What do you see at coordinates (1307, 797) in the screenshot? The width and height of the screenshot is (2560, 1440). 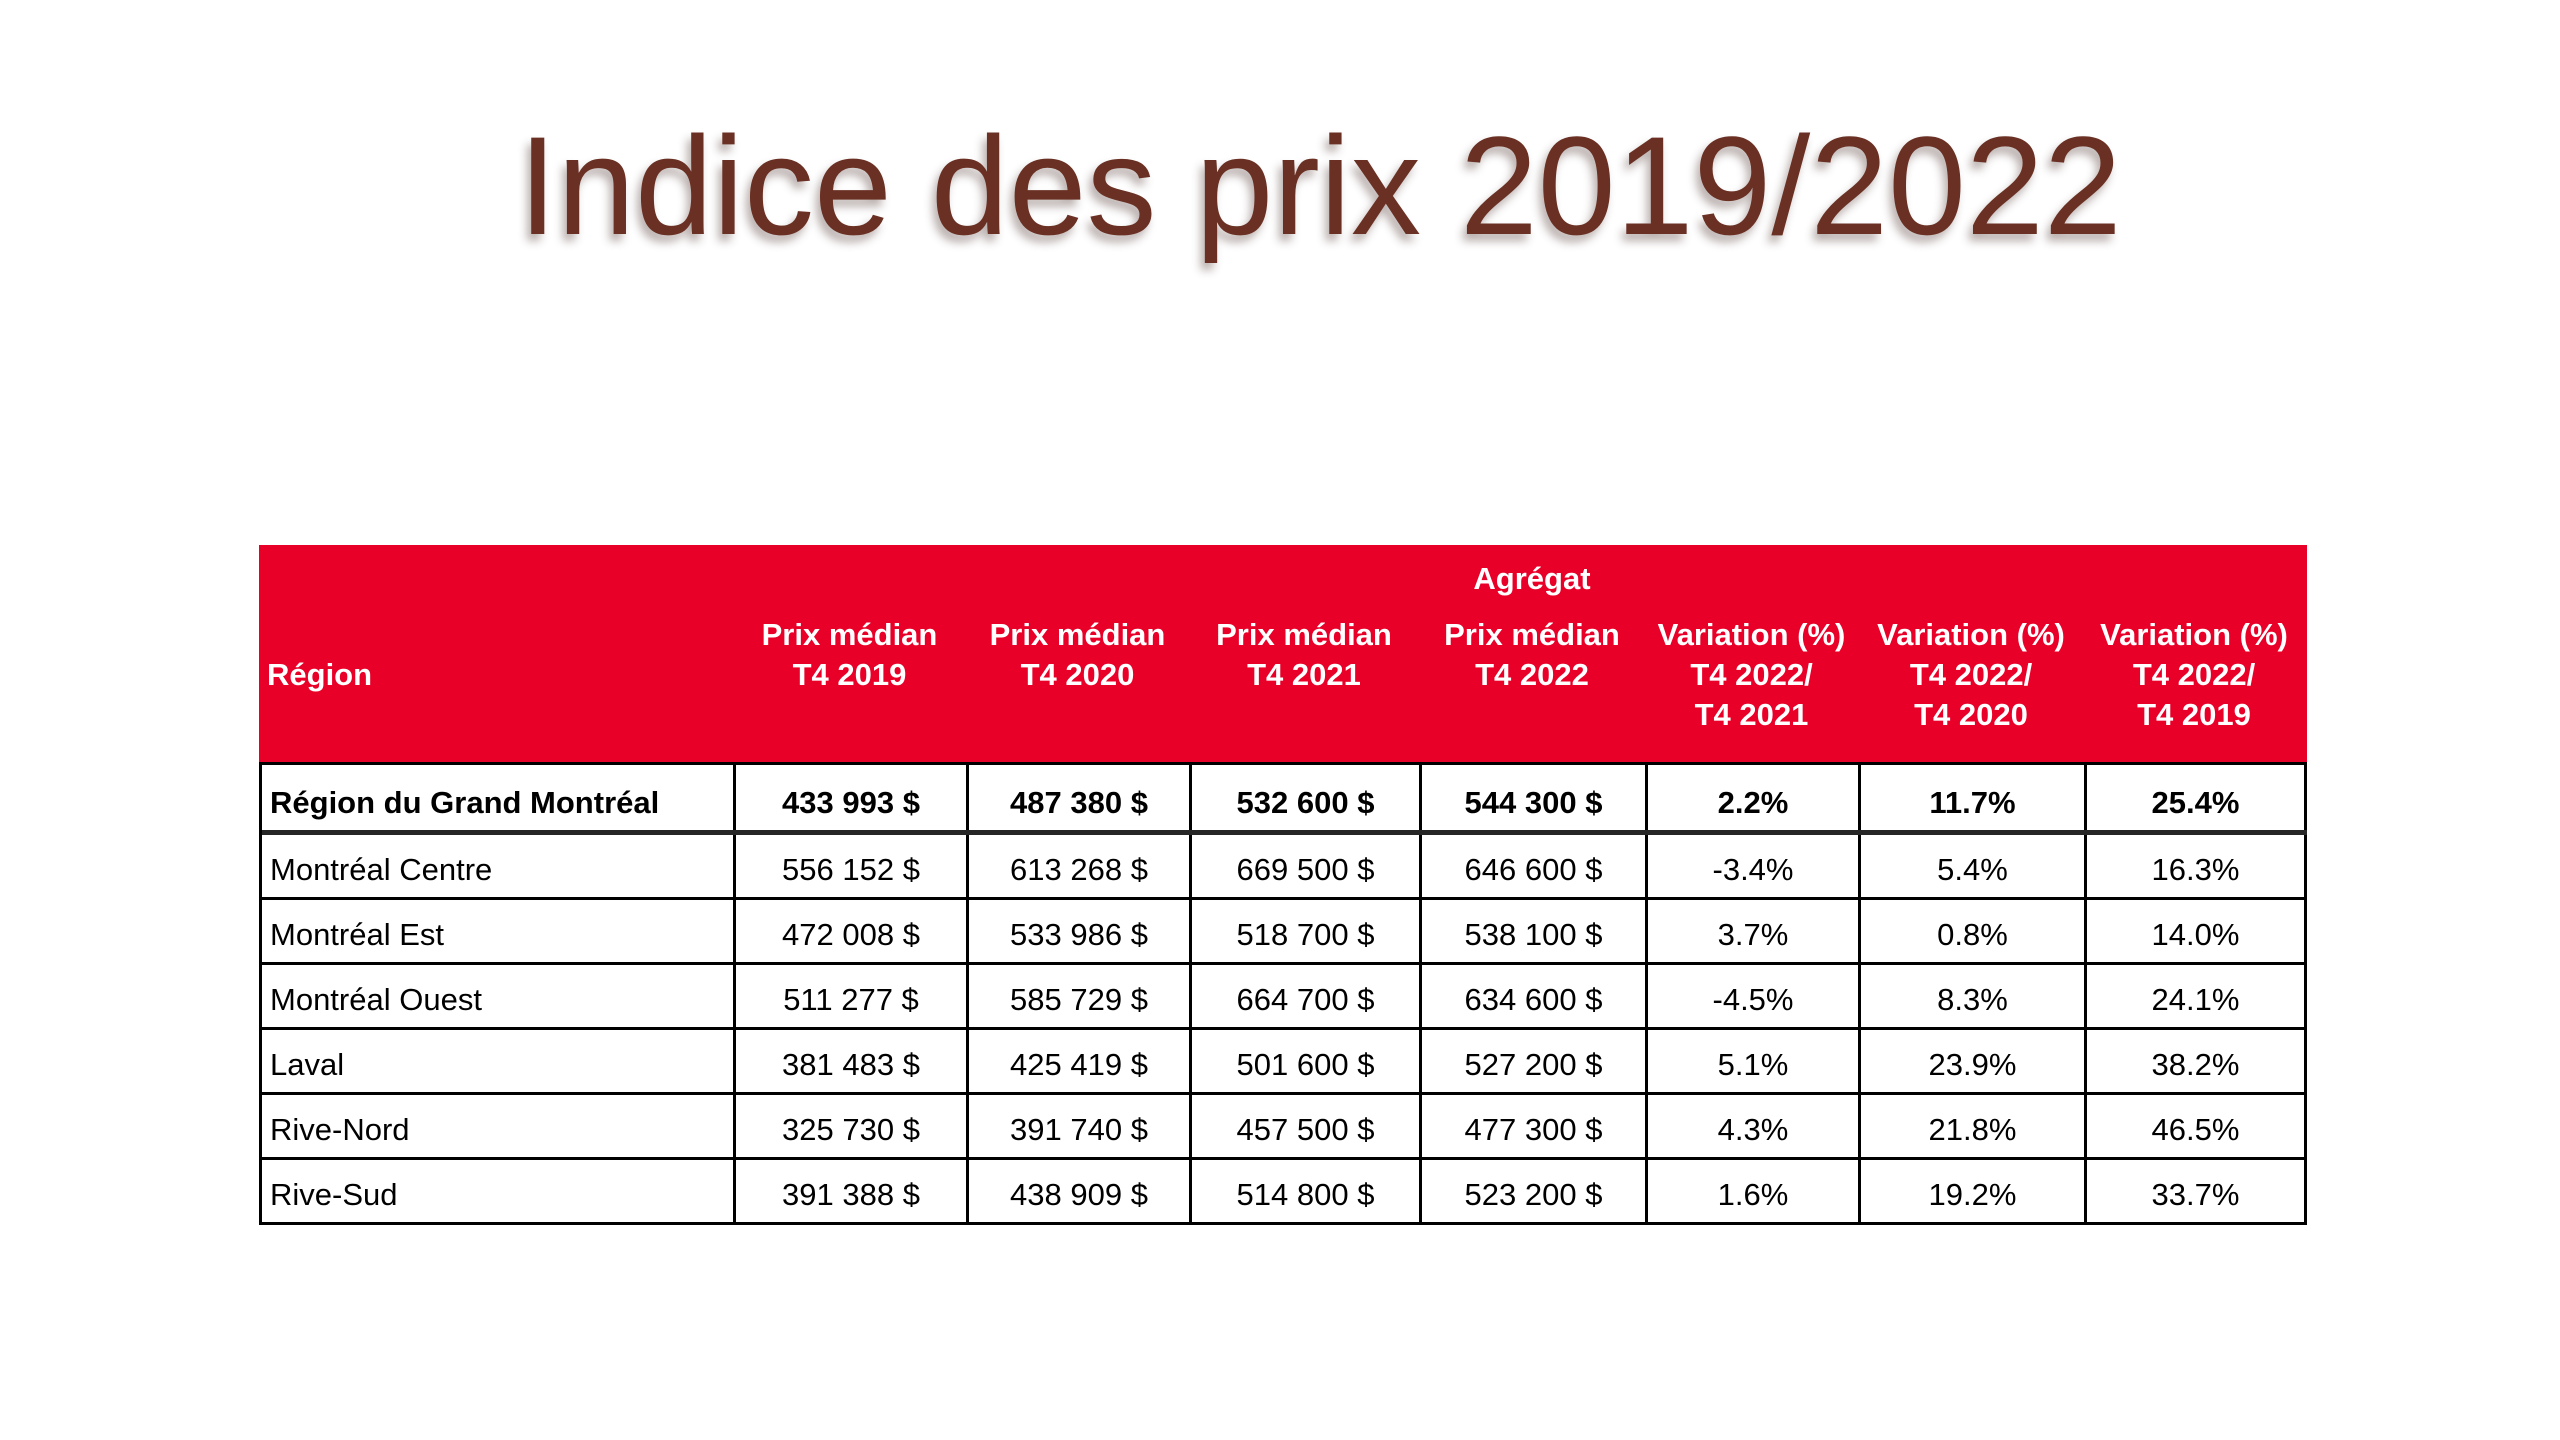 I see `cell-price-2021: 532 600 $` at bounding box center [1307, 797].